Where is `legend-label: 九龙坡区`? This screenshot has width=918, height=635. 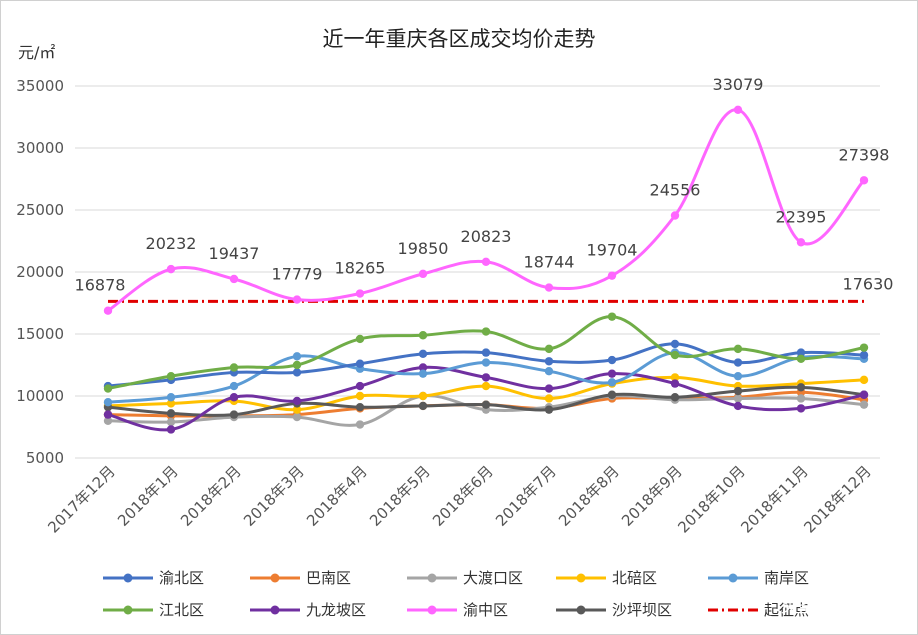
legend-label: 九龙坡区 is located at coordinates (336, 610).